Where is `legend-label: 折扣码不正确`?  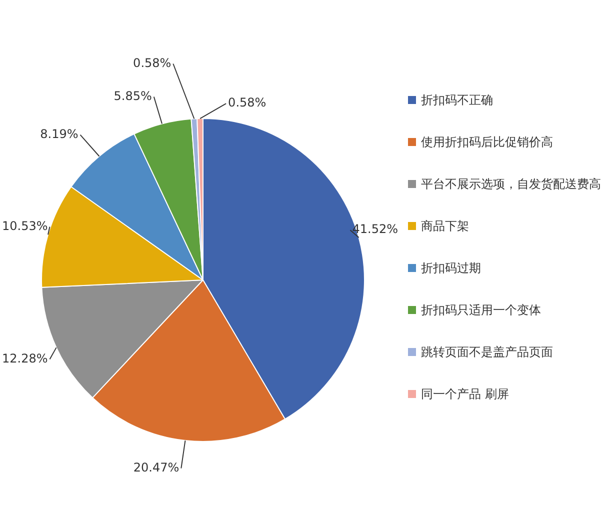
legend-label: 折扣码不正确 is located at coordinates (457, 100).